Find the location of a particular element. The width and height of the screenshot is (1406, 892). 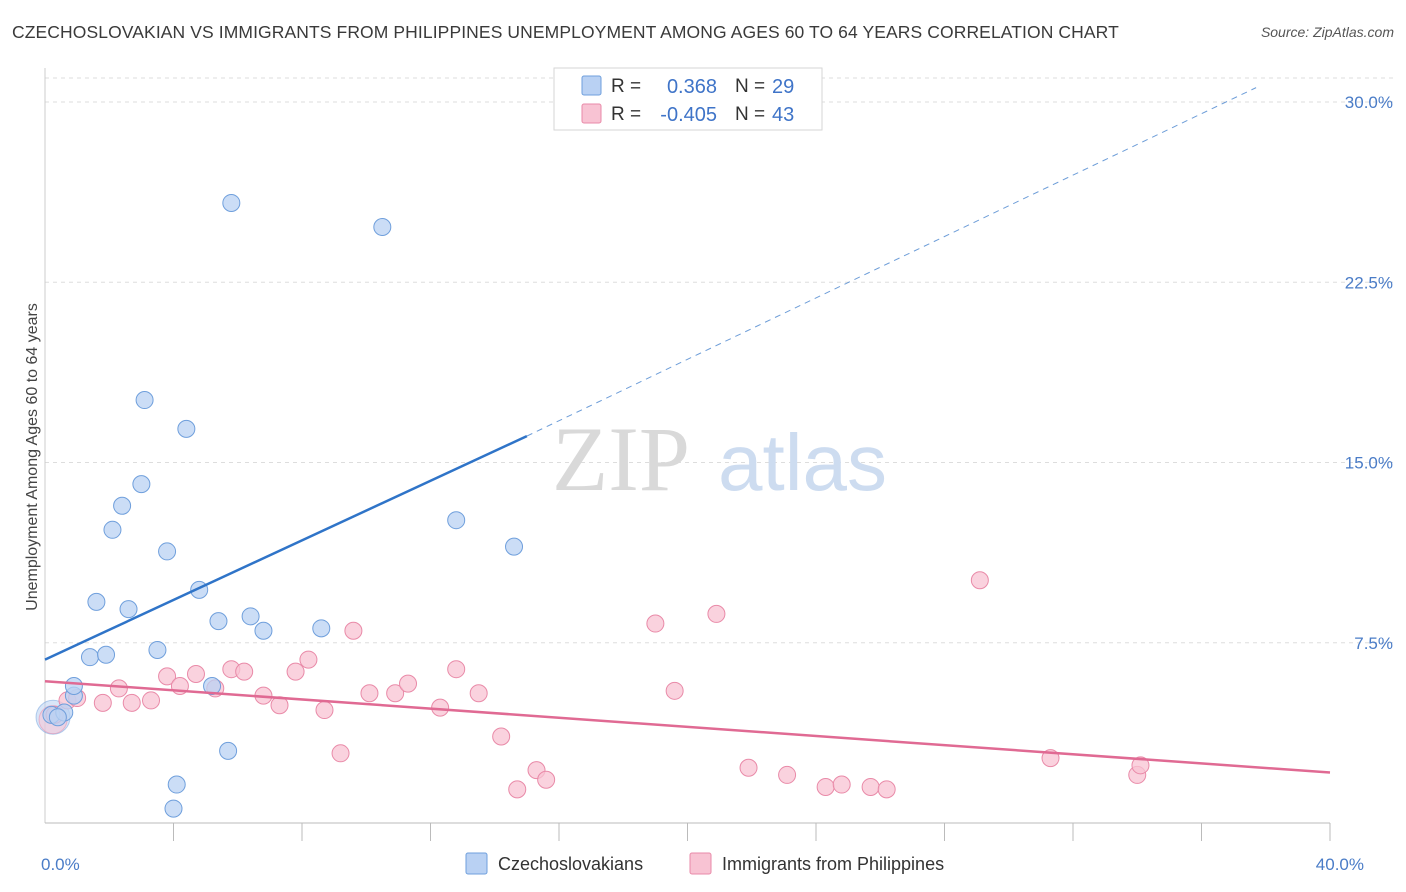

legend-swatch-blue is located at coordinates (591, 85).